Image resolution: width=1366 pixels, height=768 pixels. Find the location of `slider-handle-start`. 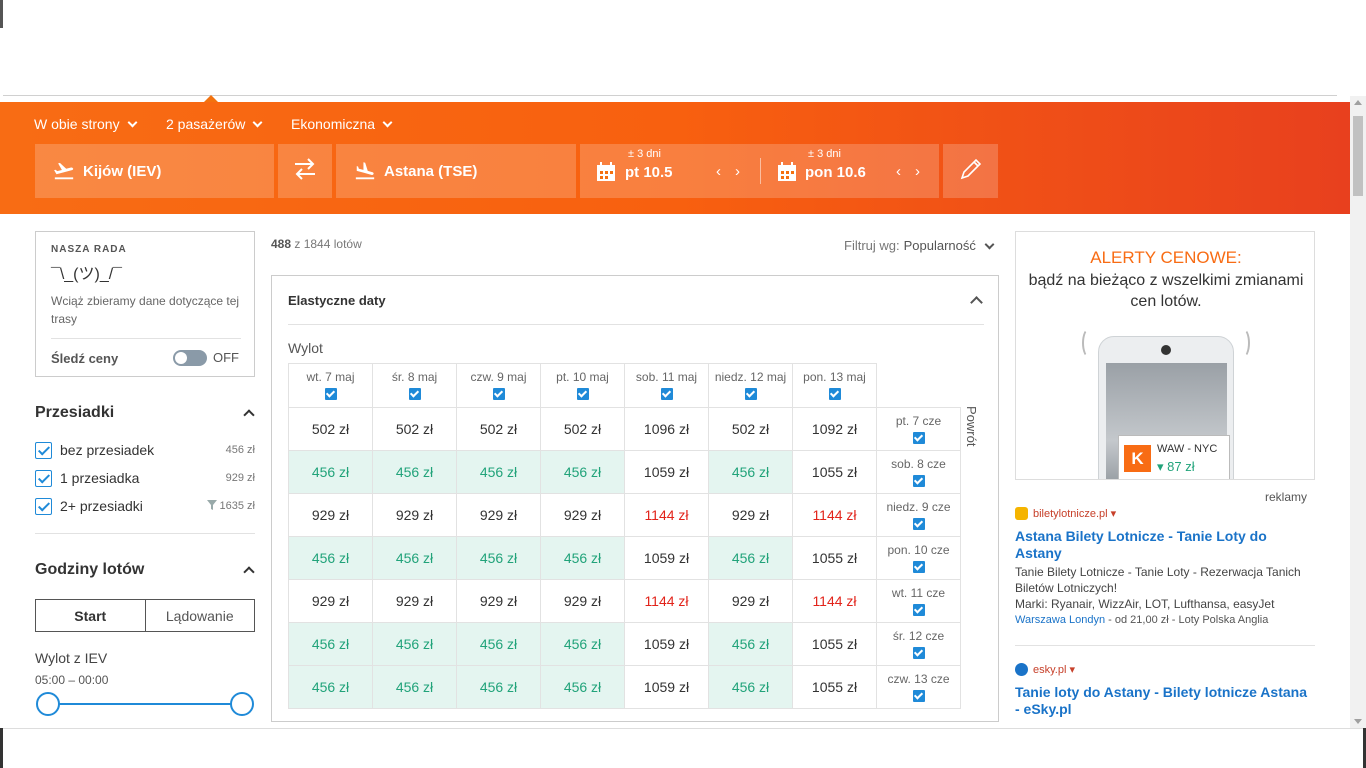

slider-handle-start is located at coordinates (48, 704).